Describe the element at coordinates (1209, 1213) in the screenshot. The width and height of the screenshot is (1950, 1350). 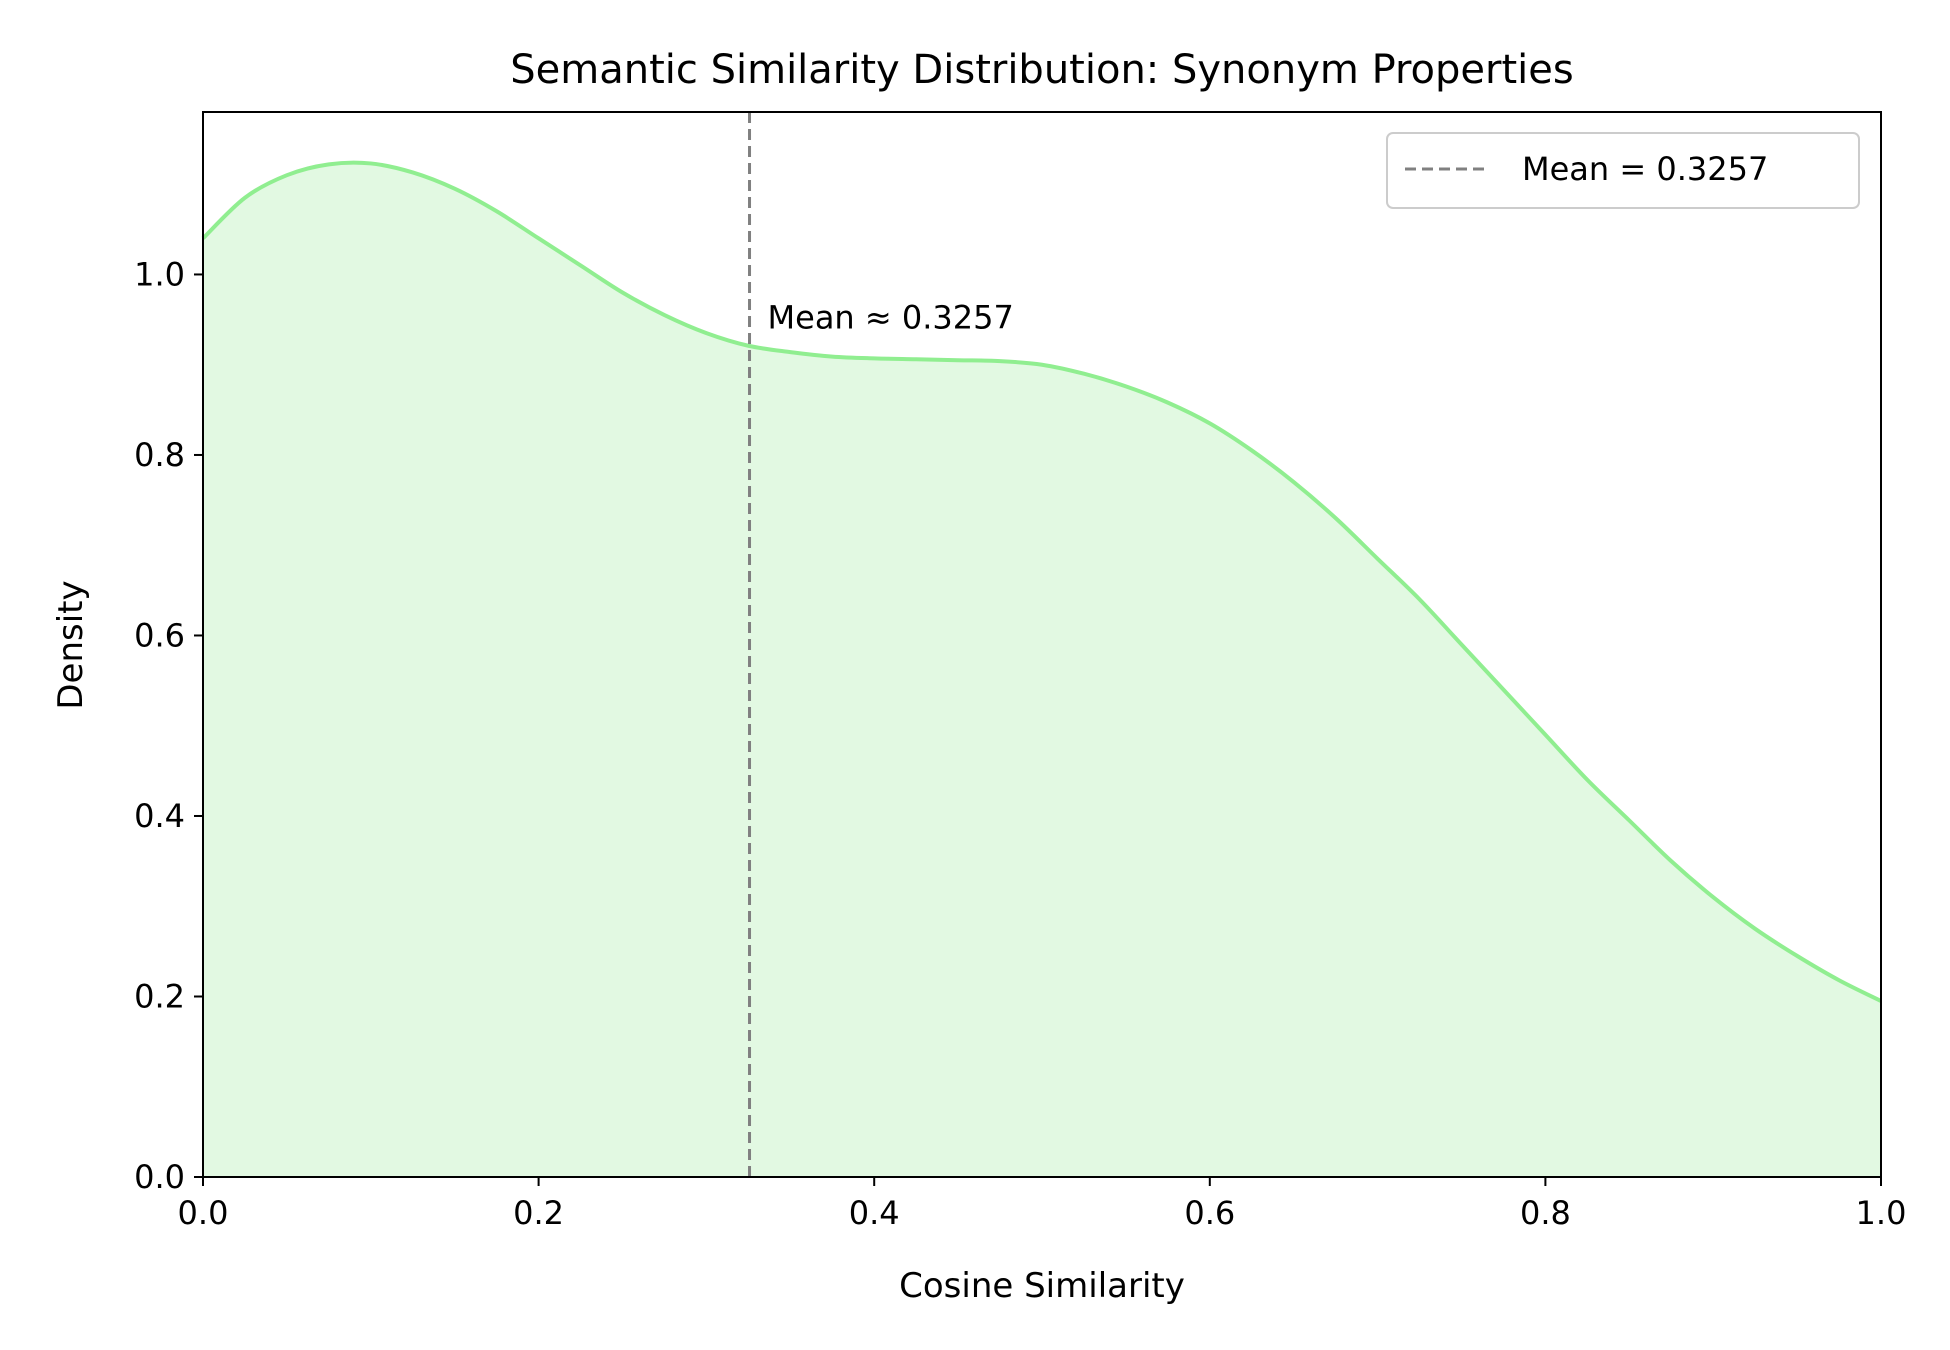
I see `x-tick-label: 0.6` at that location.